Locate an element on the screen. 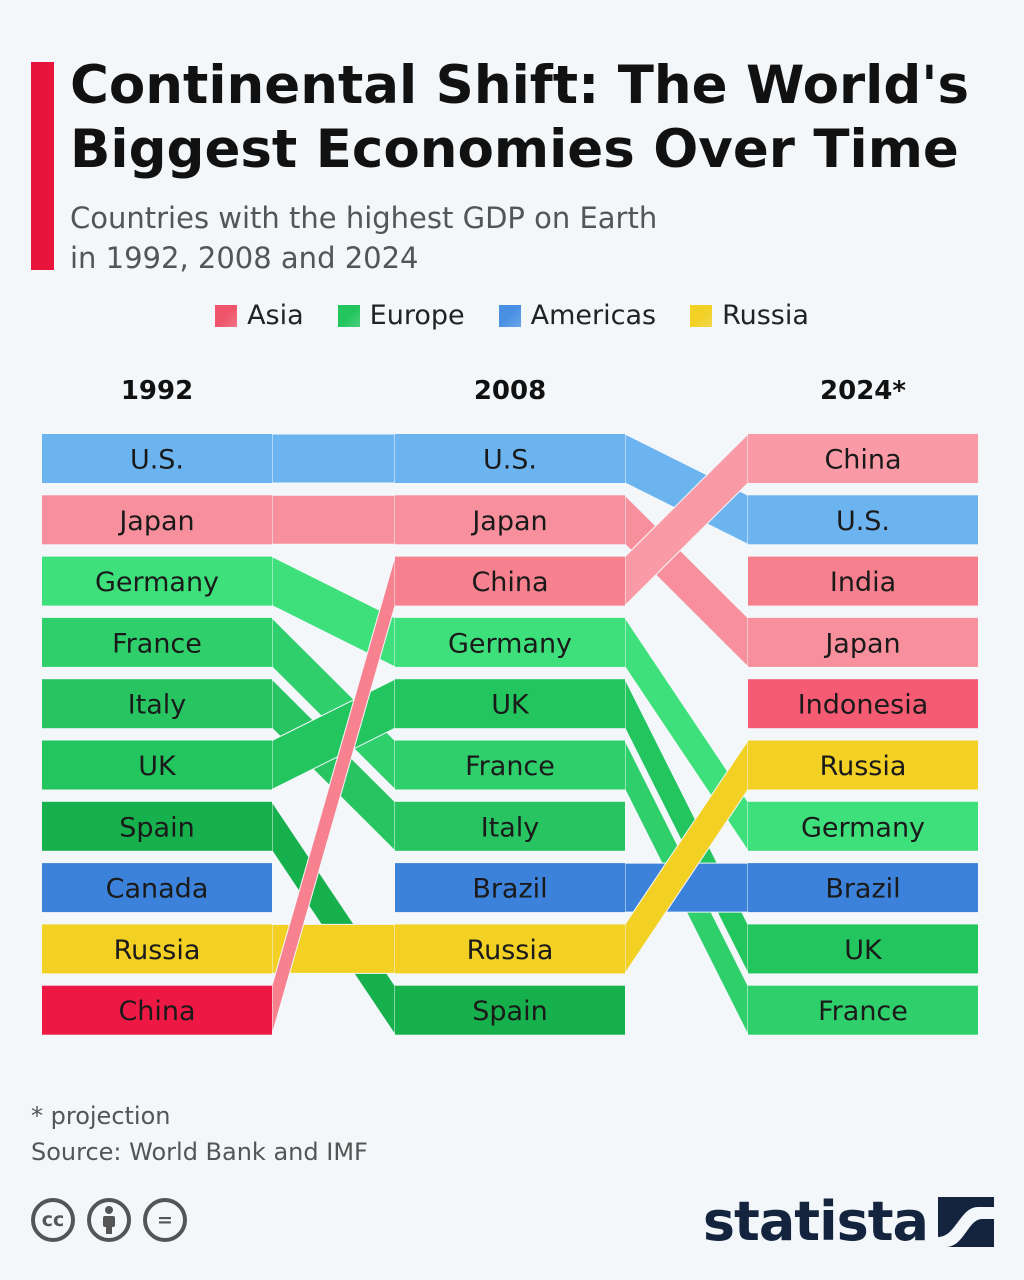 The image size is (1024, 1280). band-2024-russia is located at coordinates (863, 765).